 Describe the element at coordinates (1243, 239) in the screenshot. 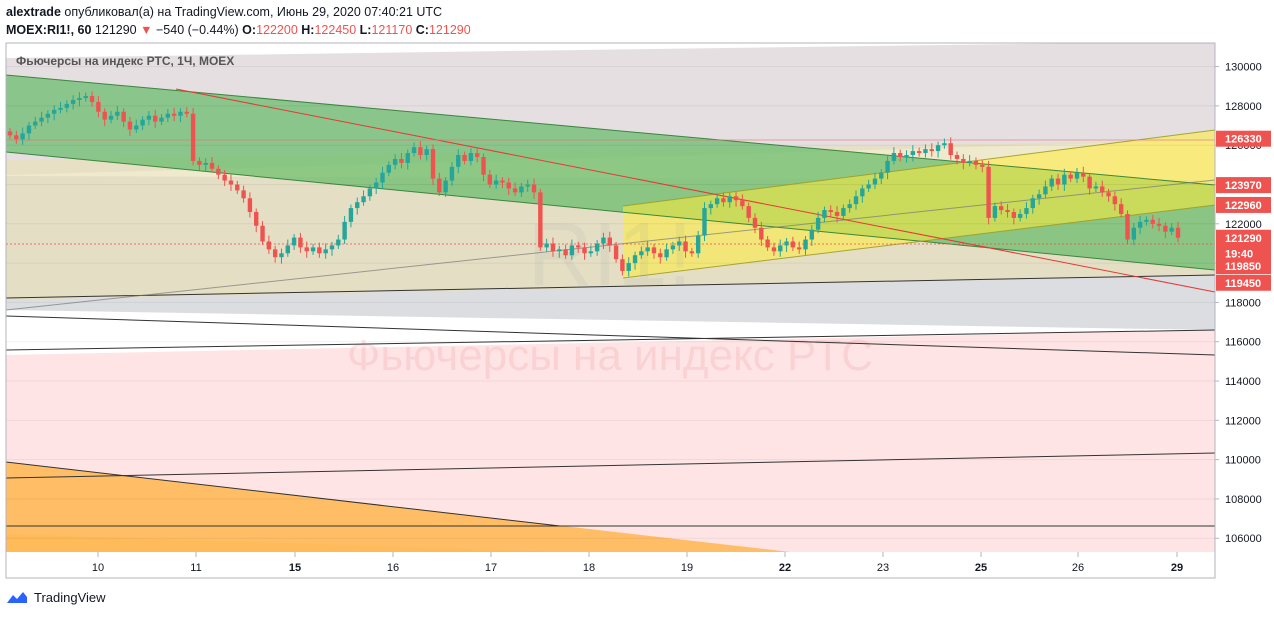

I see `price-label-text: 121290` at that location.